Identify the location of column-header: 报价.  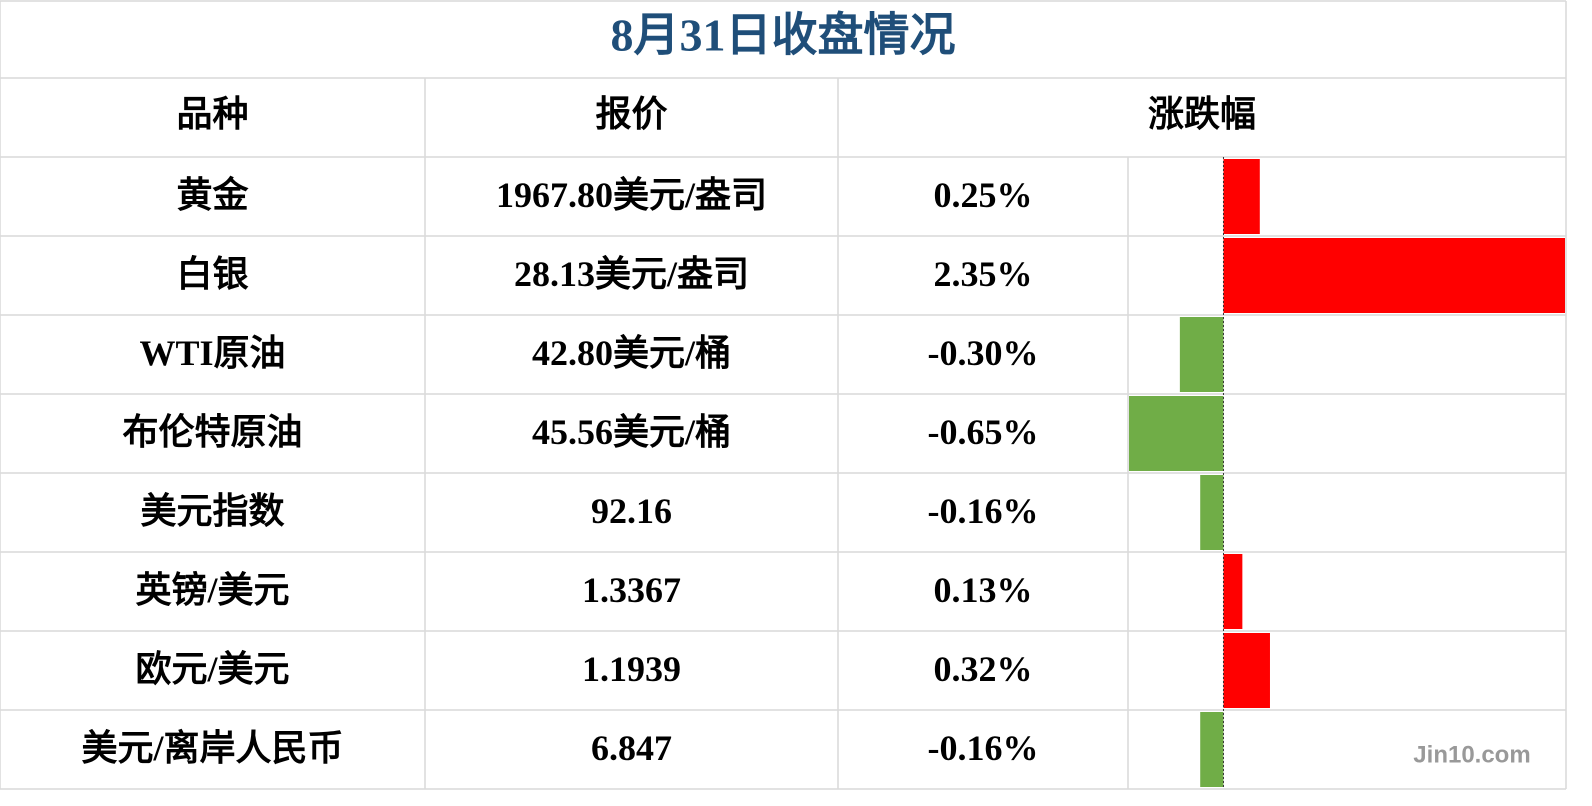
(631, 114).